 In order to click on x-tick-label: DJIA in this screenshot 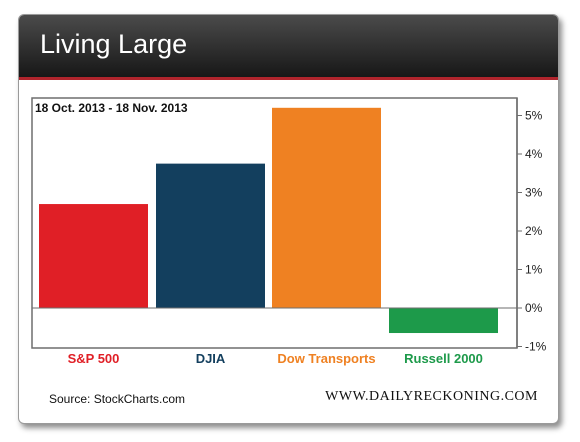, I will do `click(211, 358)`.